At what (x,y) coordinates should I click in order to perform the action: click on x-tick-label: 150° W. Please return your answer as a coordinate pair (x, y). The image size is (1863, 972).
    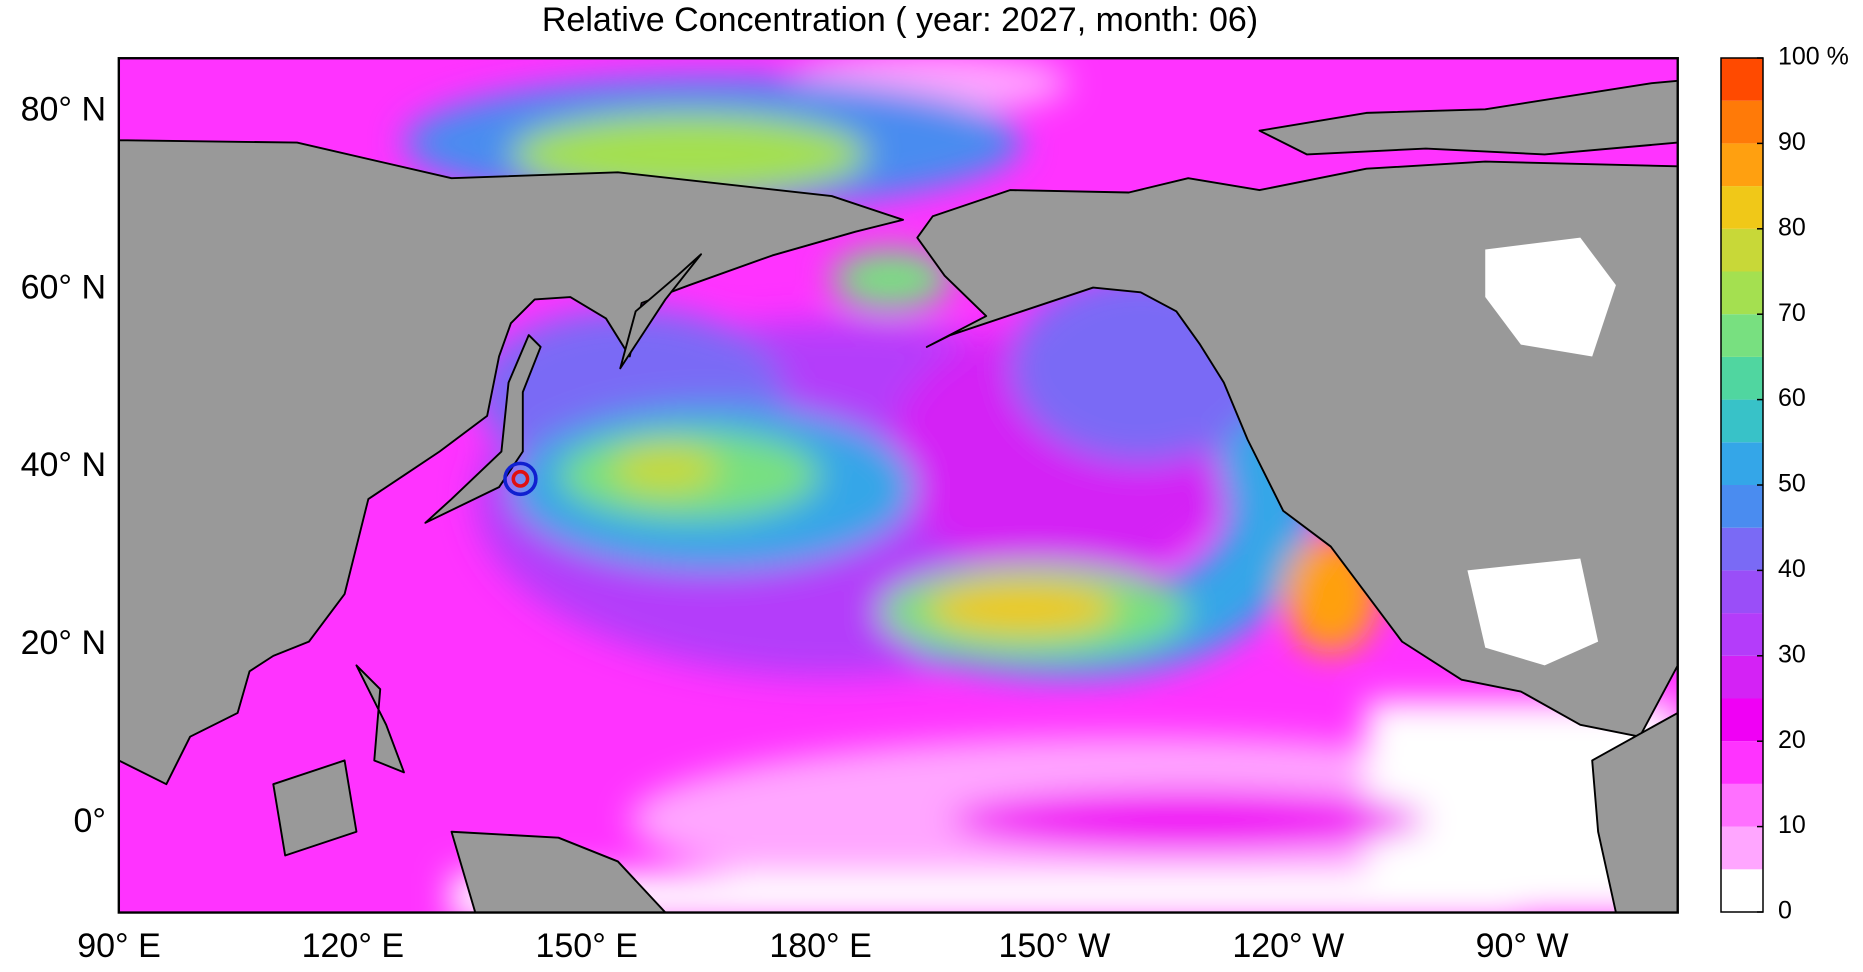
    Looking at the image, I should click on (1054, 946).